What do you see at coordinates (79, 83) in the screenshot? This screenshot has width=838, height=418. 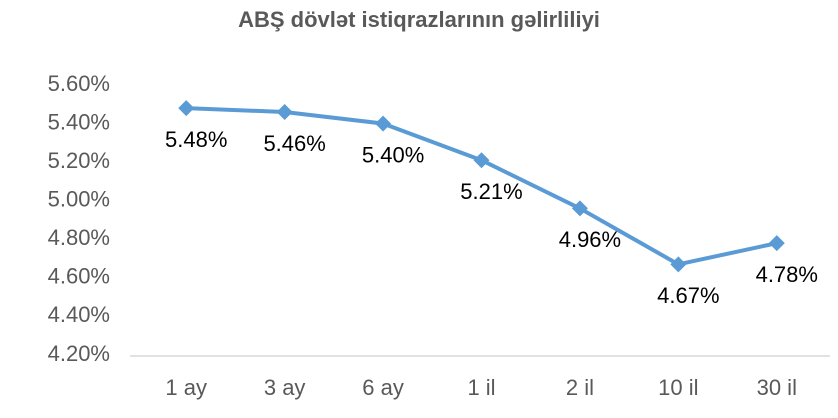 I see `y-tick-label: 5.60%` at bounding box center [79, 83].